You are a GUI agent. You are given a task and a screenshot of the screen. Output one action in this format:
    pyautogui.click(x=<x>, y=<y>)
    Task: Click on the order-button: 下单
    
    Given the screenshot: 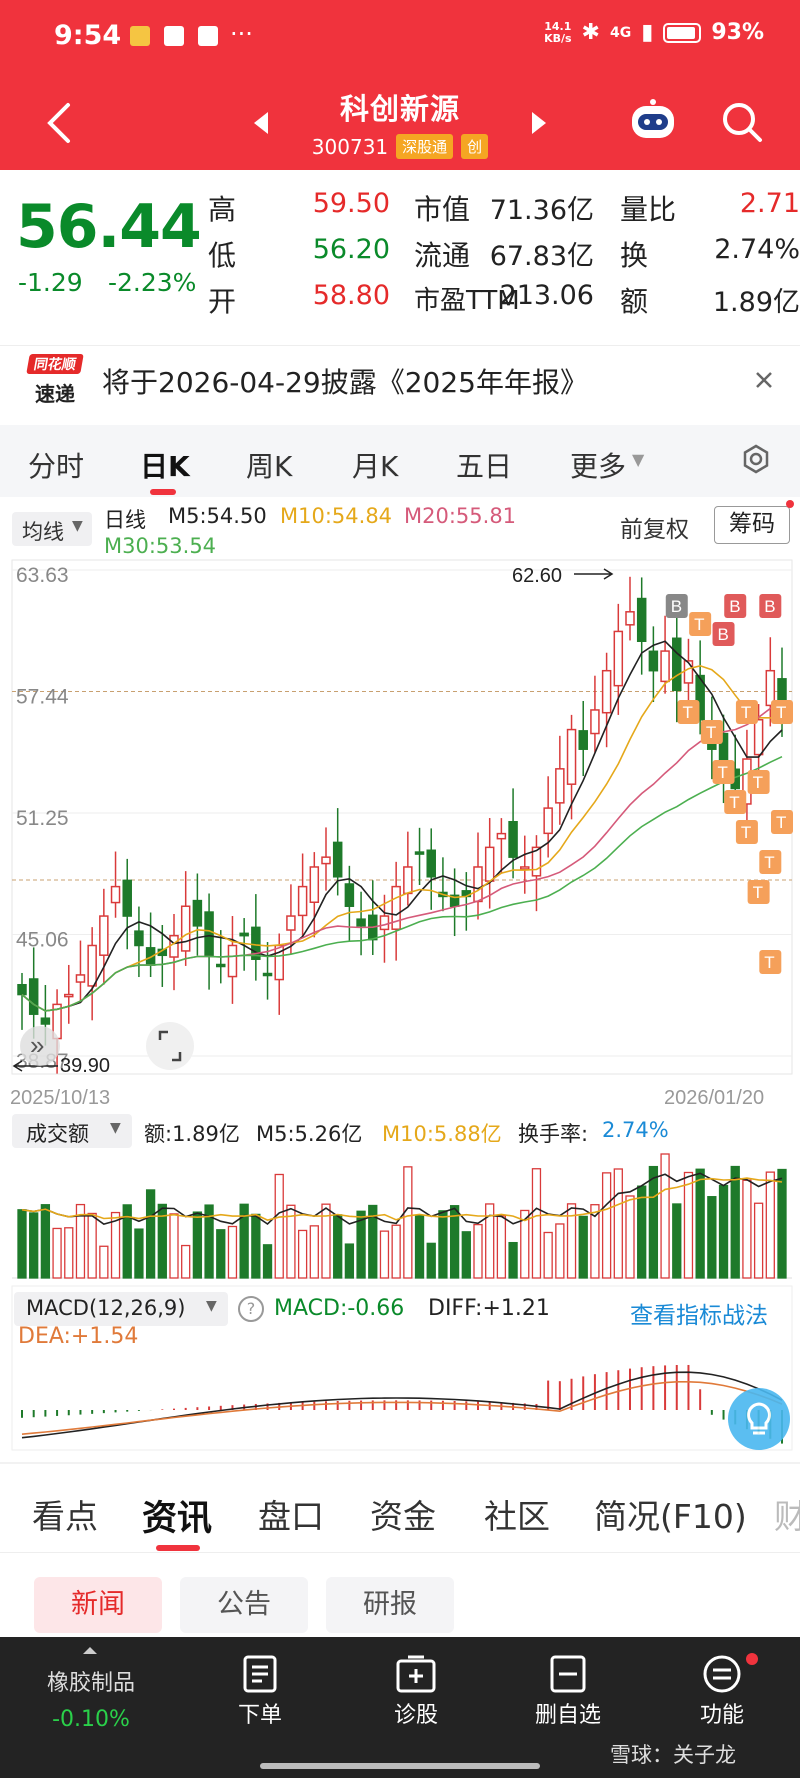 What is the action you would take?
    pyautogui.click(x=260, y=1692)
    